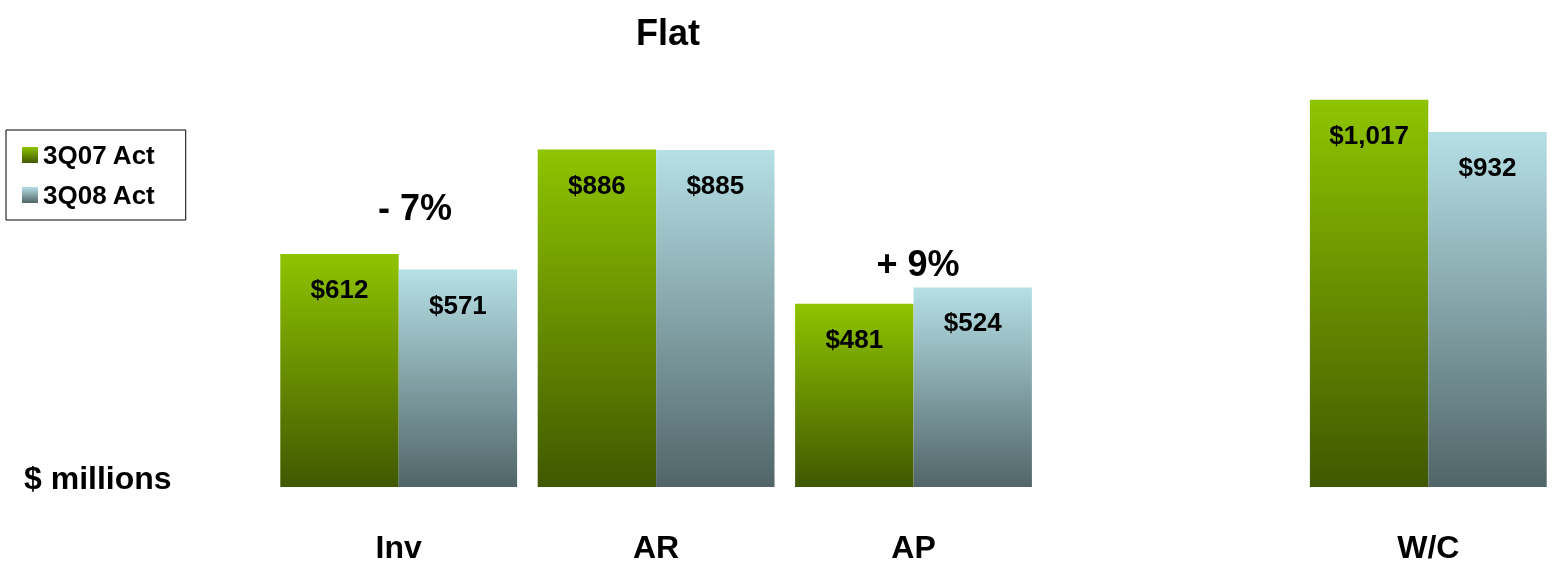 The width and height of the screenshot is (1557, 570). What do you see at coordinates (1487, 167) in the screenshot?
I see `data-label: $932` at bounding box center [1487, 167].